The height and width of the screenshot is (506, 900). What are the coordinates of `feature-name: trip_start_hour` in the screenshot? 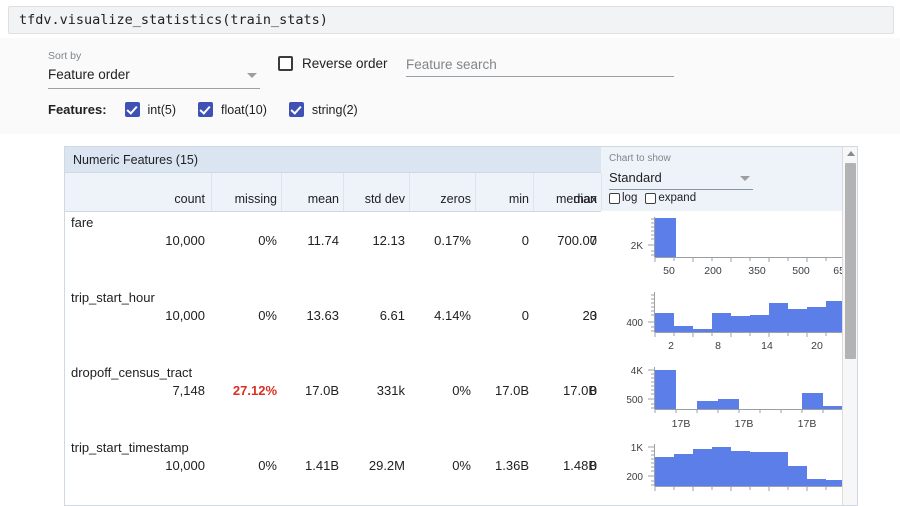 It's located at (113, 297).